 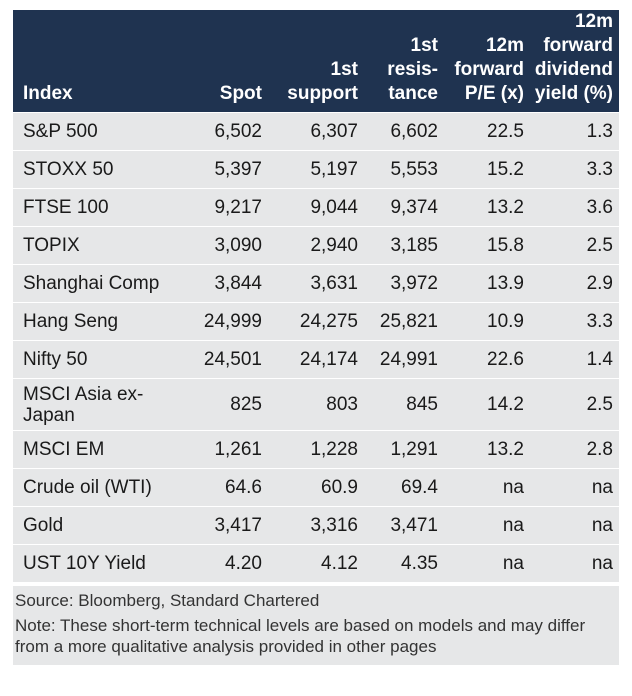 What do you see at coordinates (485, 207) in the screenshot?
I see `cell-pe: 13.2` at bounding box center [485, 207].